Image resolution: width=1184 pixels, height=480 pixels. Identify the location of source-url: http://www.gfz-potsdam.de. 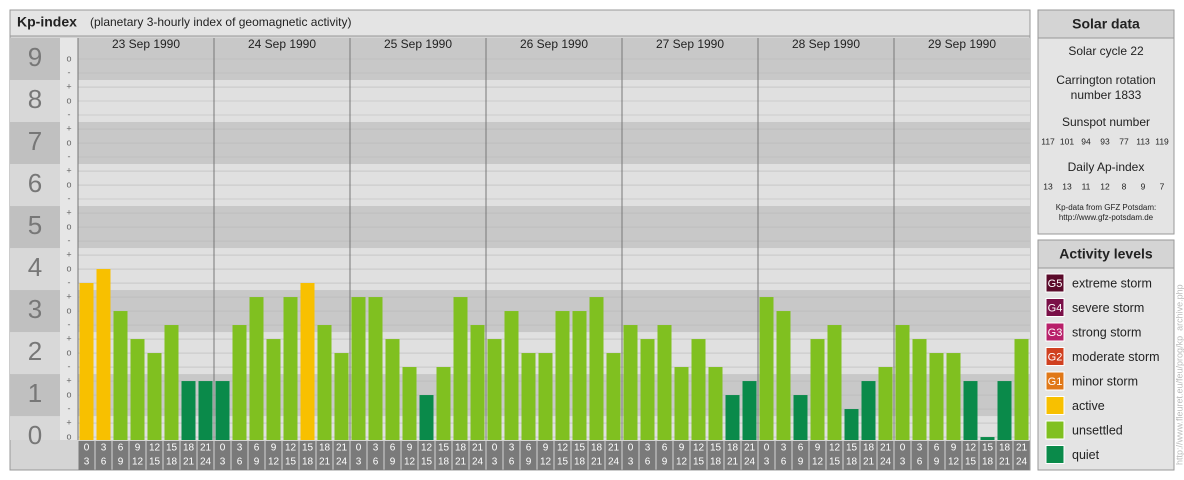
(1106, 217).